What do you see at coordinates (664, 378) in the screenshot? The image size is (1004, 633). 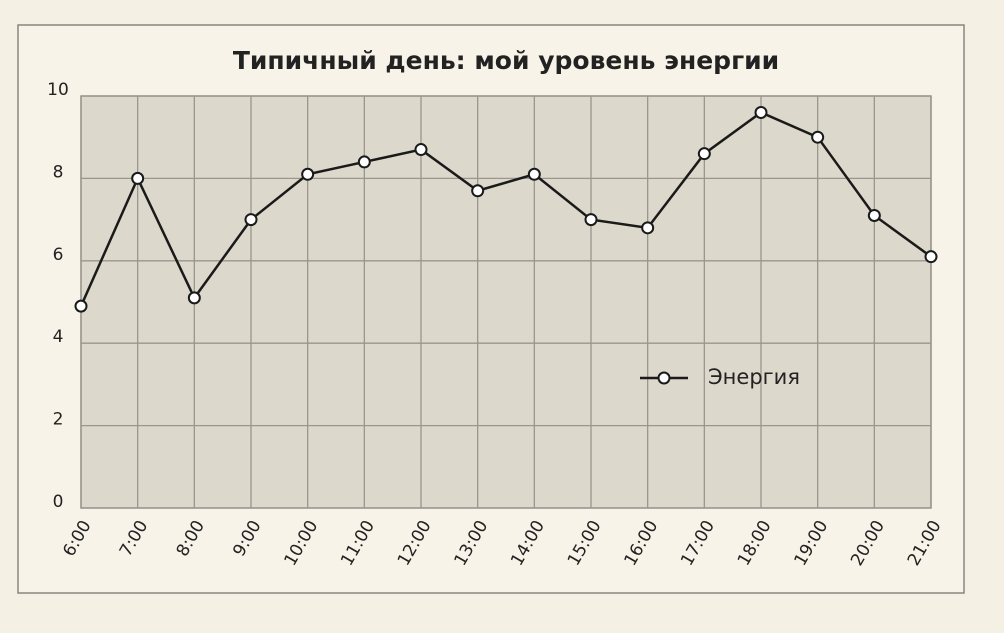 I see `legend-marker` at bounding box center [664, 378].